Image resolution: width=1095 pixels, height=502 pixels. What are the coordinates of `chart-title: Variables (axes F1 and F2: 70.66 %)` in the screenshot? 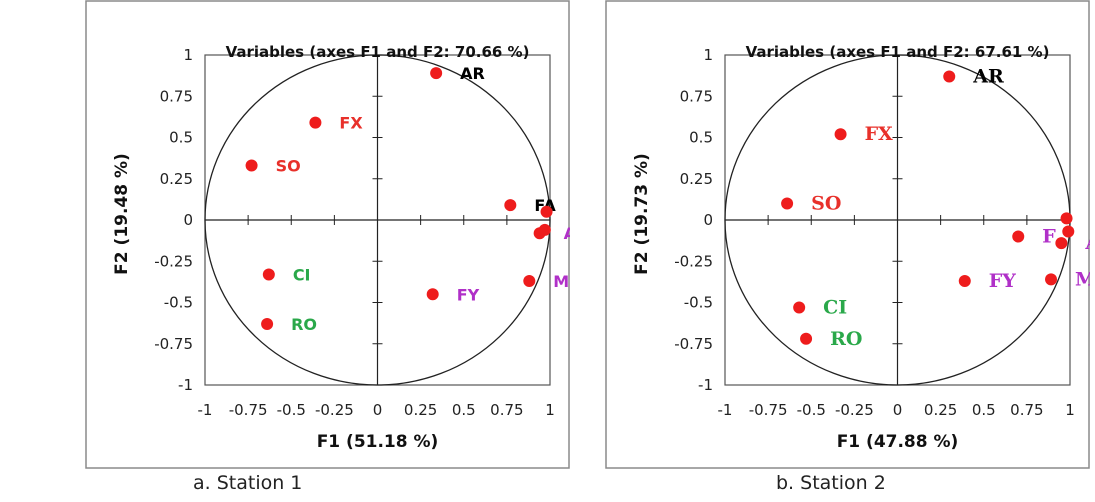 It's located at (378, 52).